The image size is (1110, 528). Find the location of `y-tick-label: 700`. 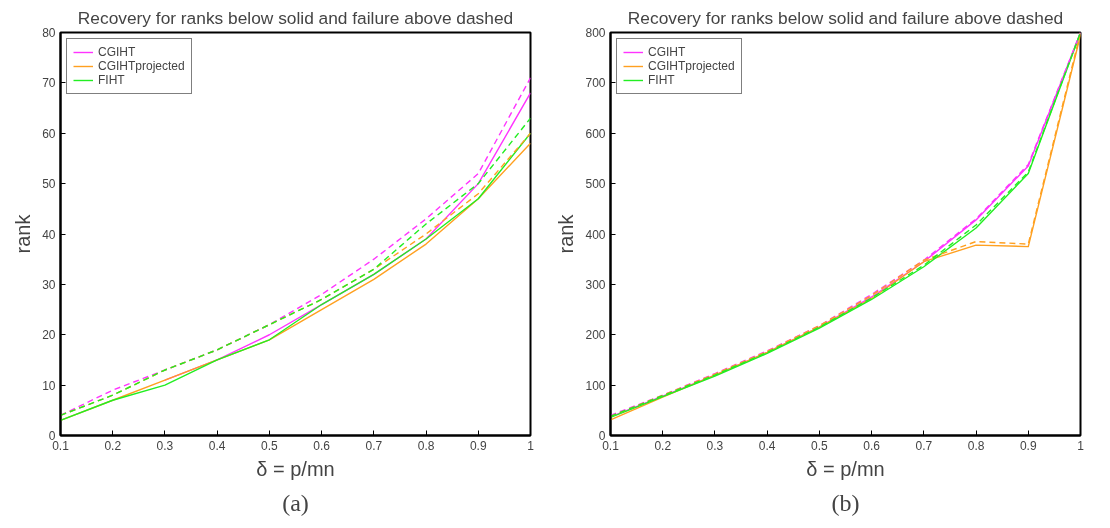

y-tick-label: 700 is located at coordinates (595, 83).